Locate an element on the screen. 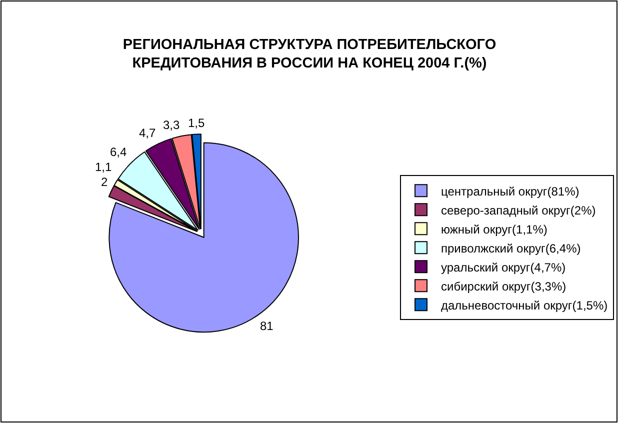 Image resolution: width=619 pixels, height=424 pixels. legend-label: центральный округ(81%) is located at coordinates (510, 191).